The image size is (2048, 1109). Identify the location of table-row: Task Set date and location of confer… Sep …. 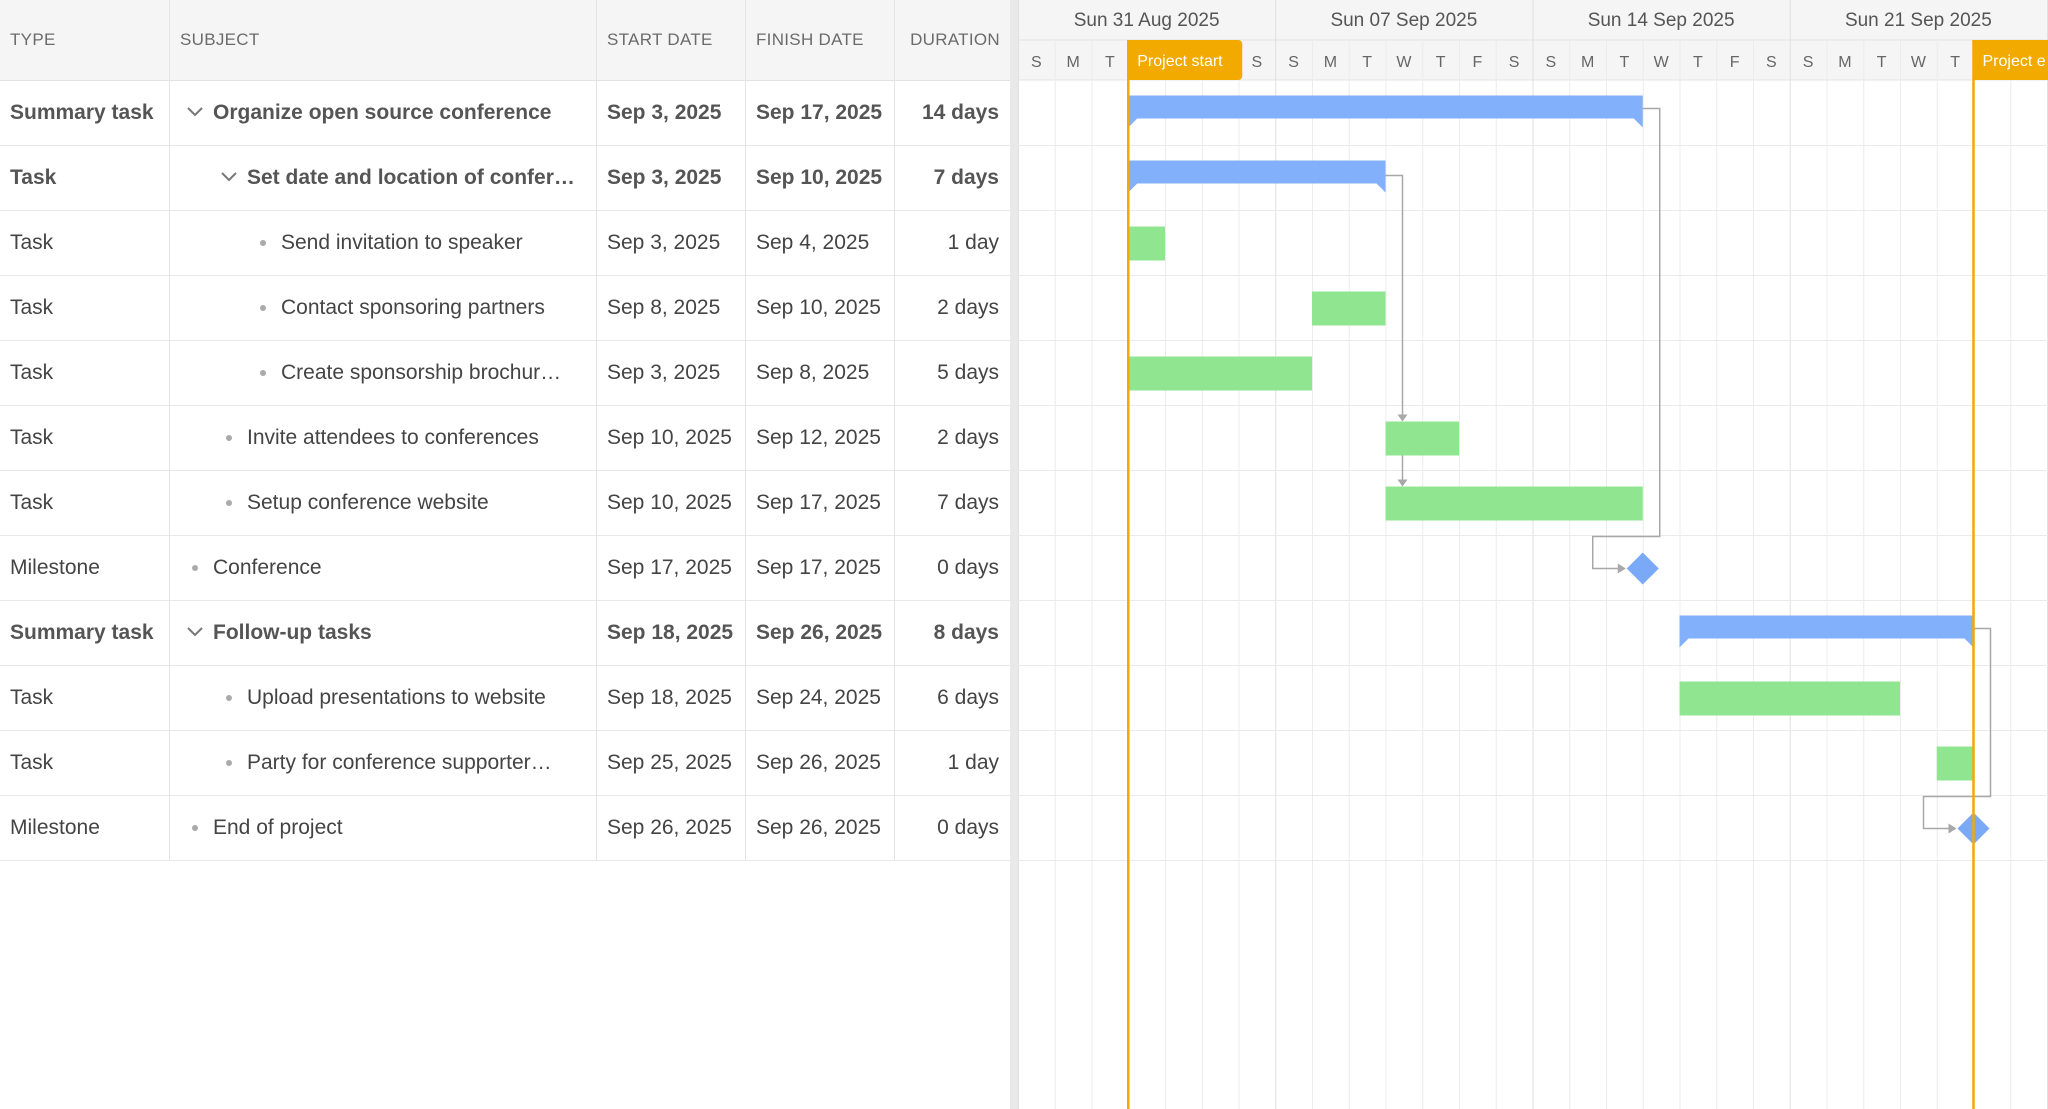
(505, 178).